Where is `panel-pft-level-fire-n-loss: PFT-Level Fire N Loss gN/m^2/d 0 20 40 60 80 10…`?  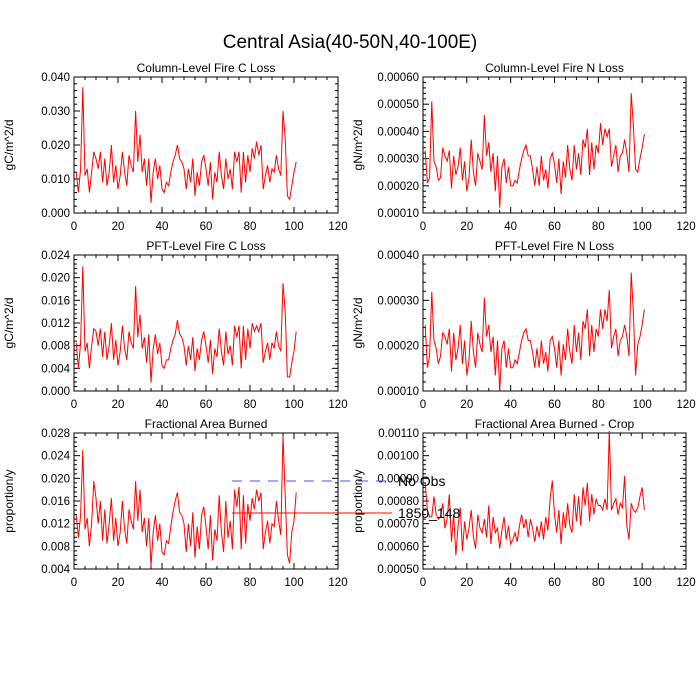 panel-pft-level-fire-n-loss: PFT-Level Fire N Loss gN/m^2/d 0 20 40 60 80 10… is located at coordinates (523, 325).